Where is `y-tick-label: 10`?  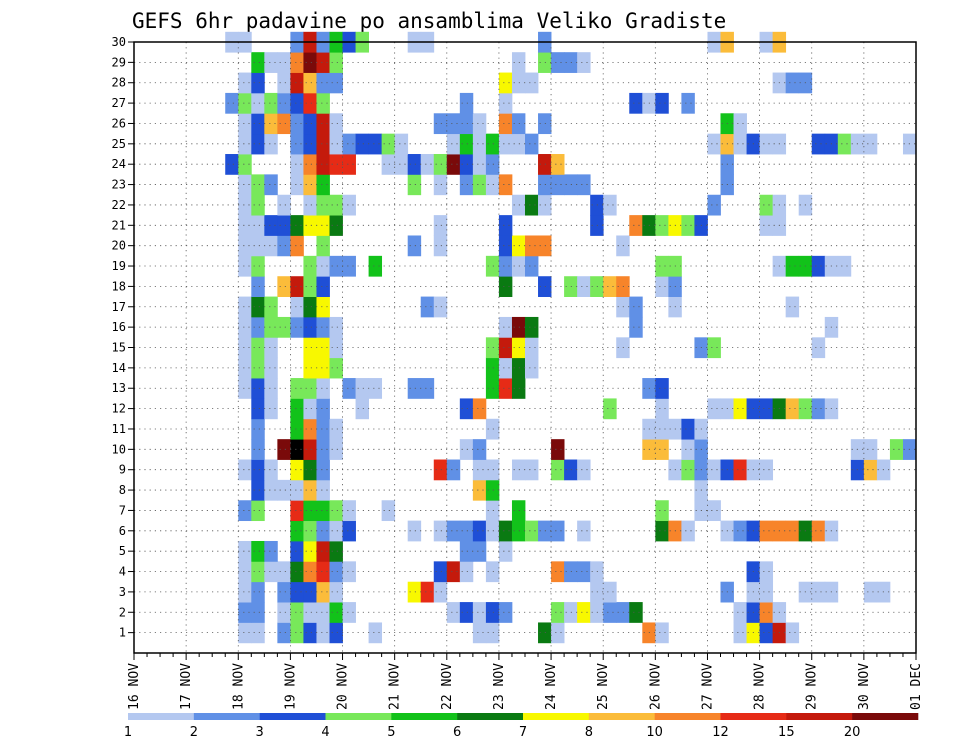
y-tick-label: 10 is located at coordinates (119, 449).